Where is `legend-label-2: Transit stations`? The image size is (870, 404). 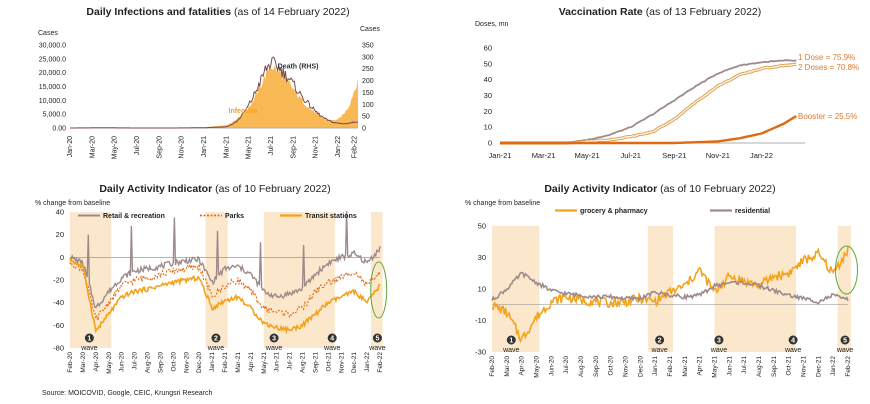 legend-label-2: Transit stations is located at coordinates (331, 216).